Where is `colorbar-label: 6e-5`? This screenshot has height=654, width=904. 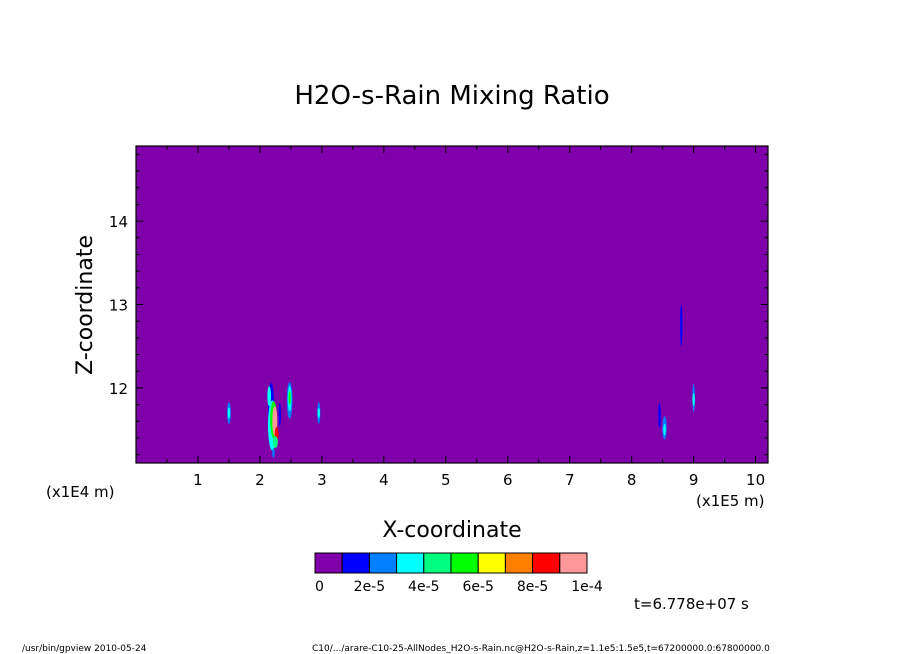 colorbar-label: 6e-5 is located at coordinates (477, 587).